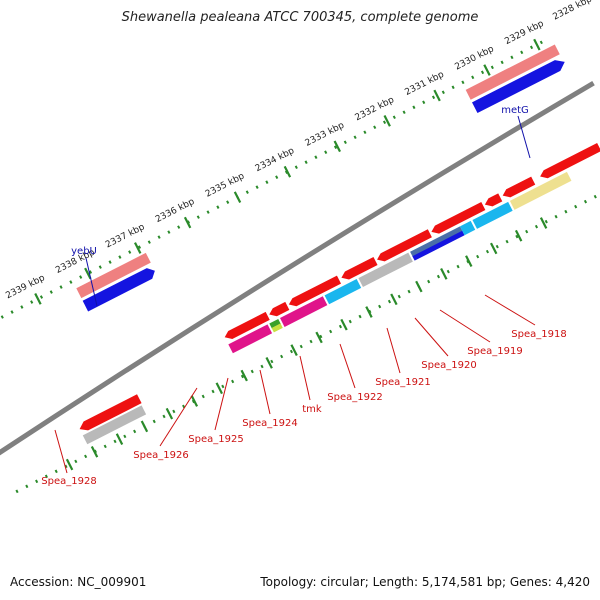 The image size is (600, 600). Describe the element at coordinates (494, 351) in the screenshot. I see `label-spea-1919: Spea_1919` at that location.